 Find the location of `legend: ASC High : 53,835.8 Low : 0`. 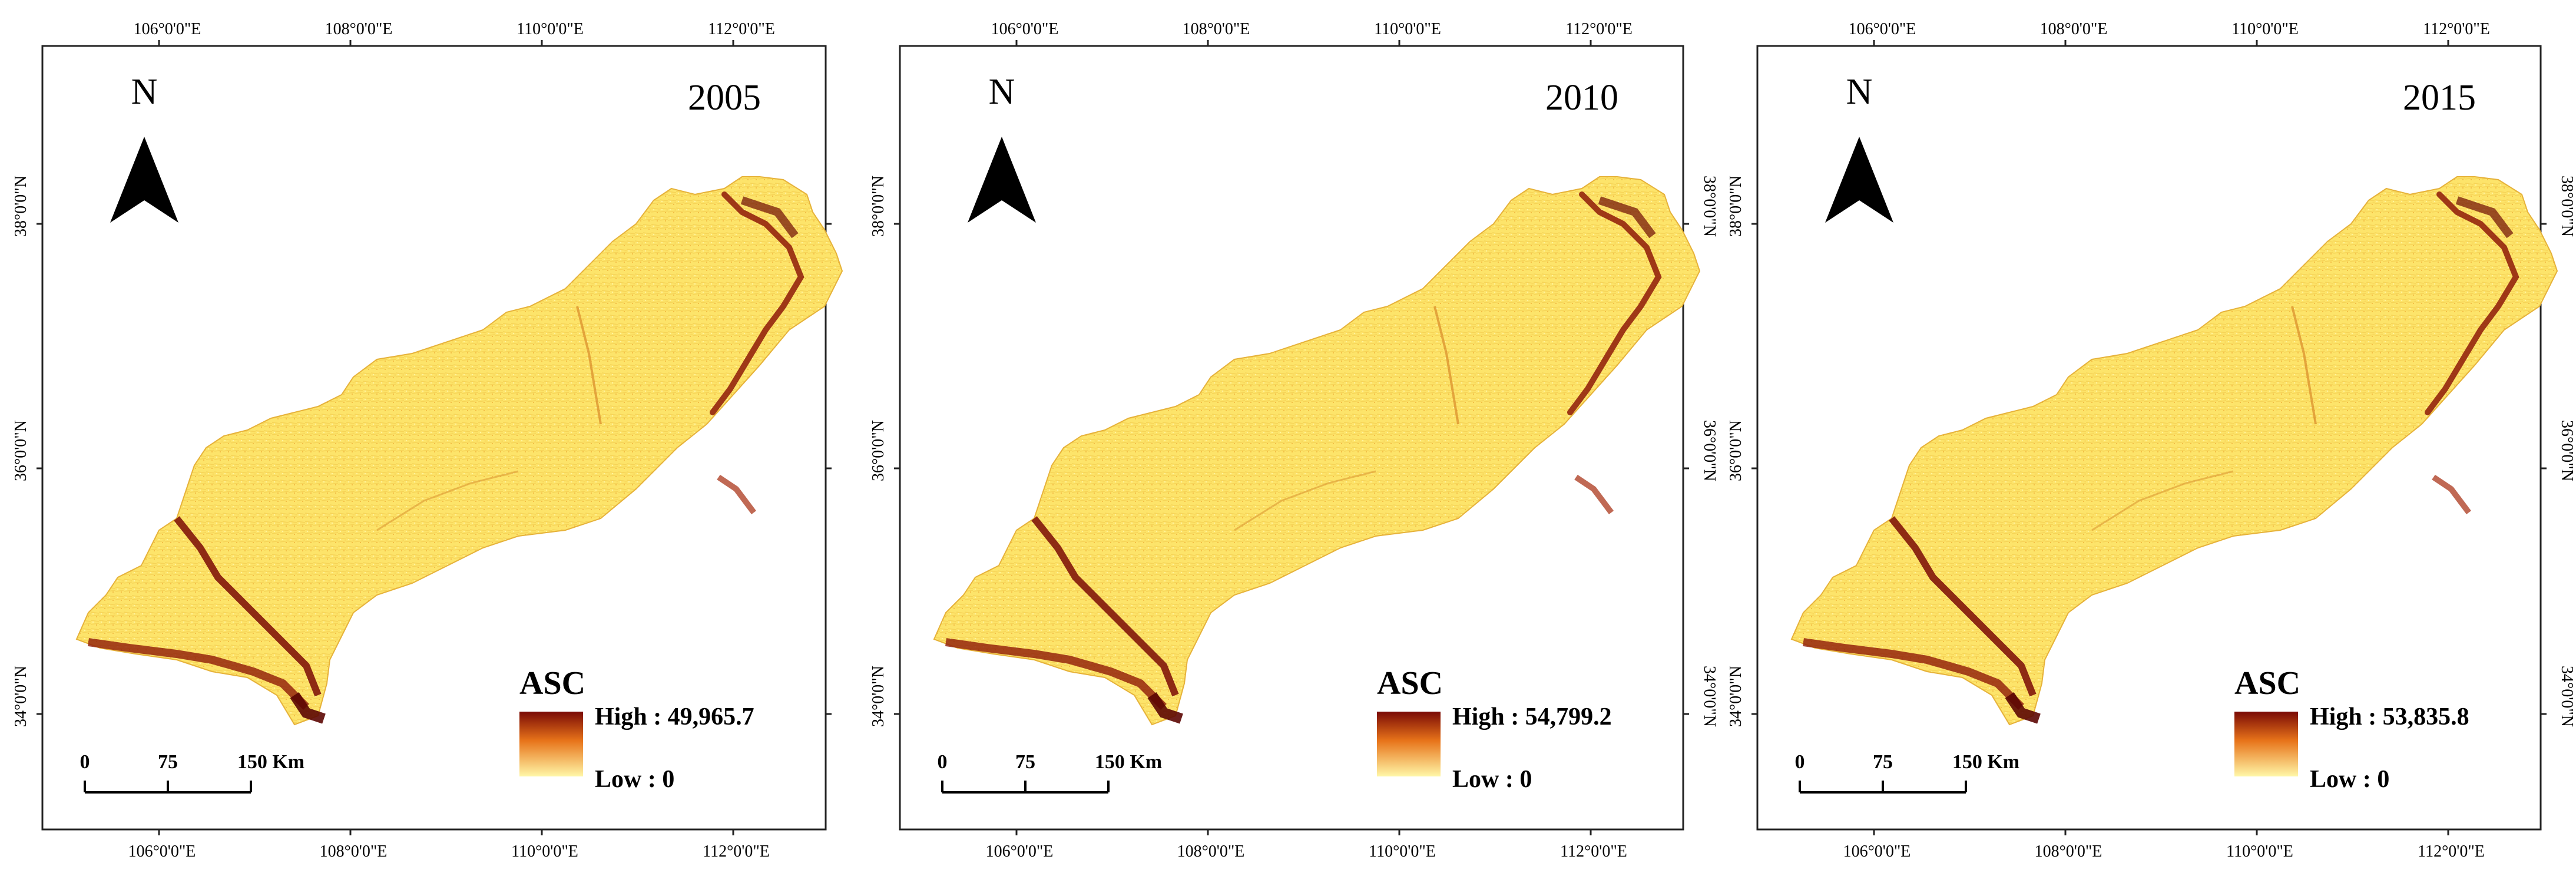

legend: ASC High : 53,835.8 Low : 0 is located at coordinates (2351, 729).